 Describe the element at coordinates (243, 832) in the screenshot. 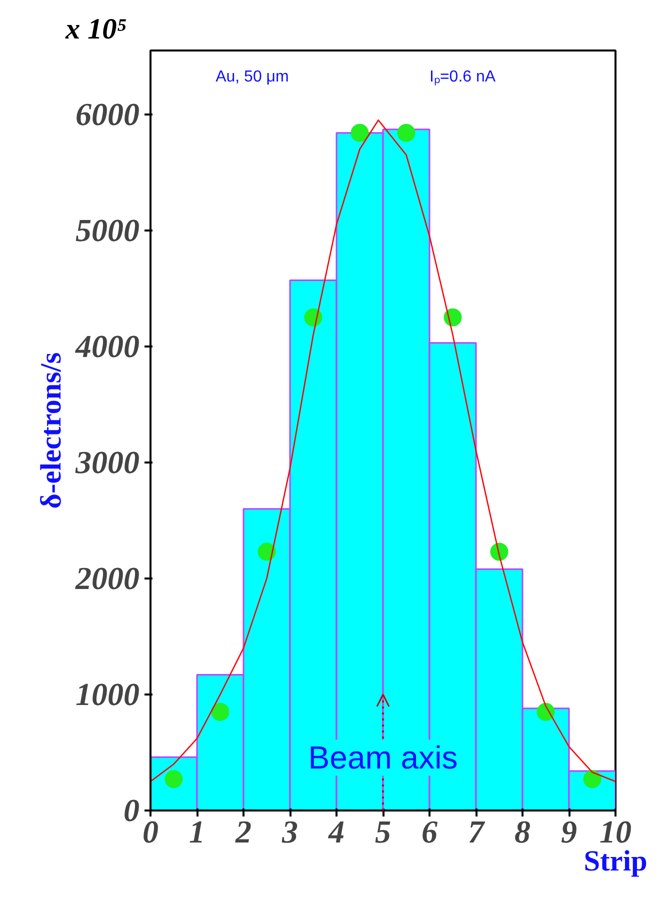

I see `x-tick-label: 2` at that location.